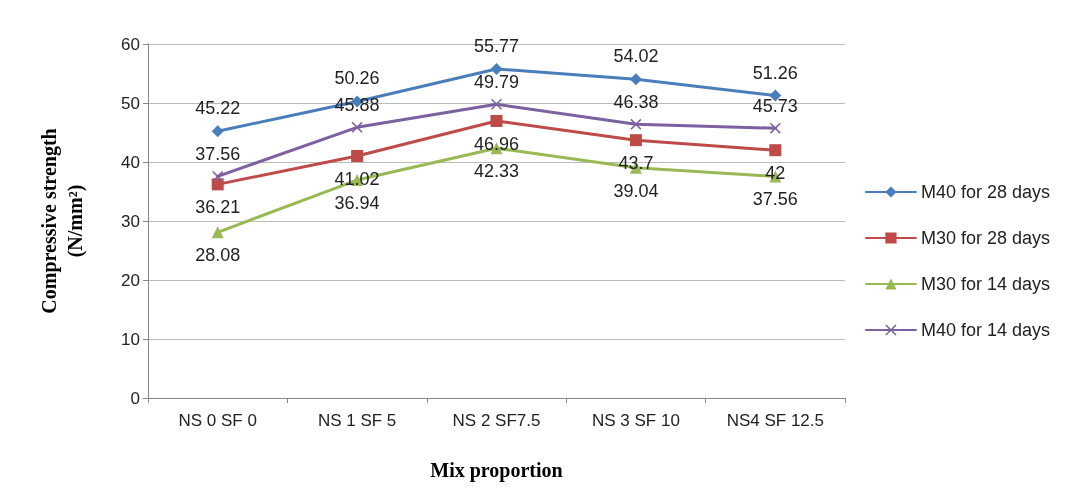  I want to click on x-tick-label: NS 1 SF 5, so click(357, 420).